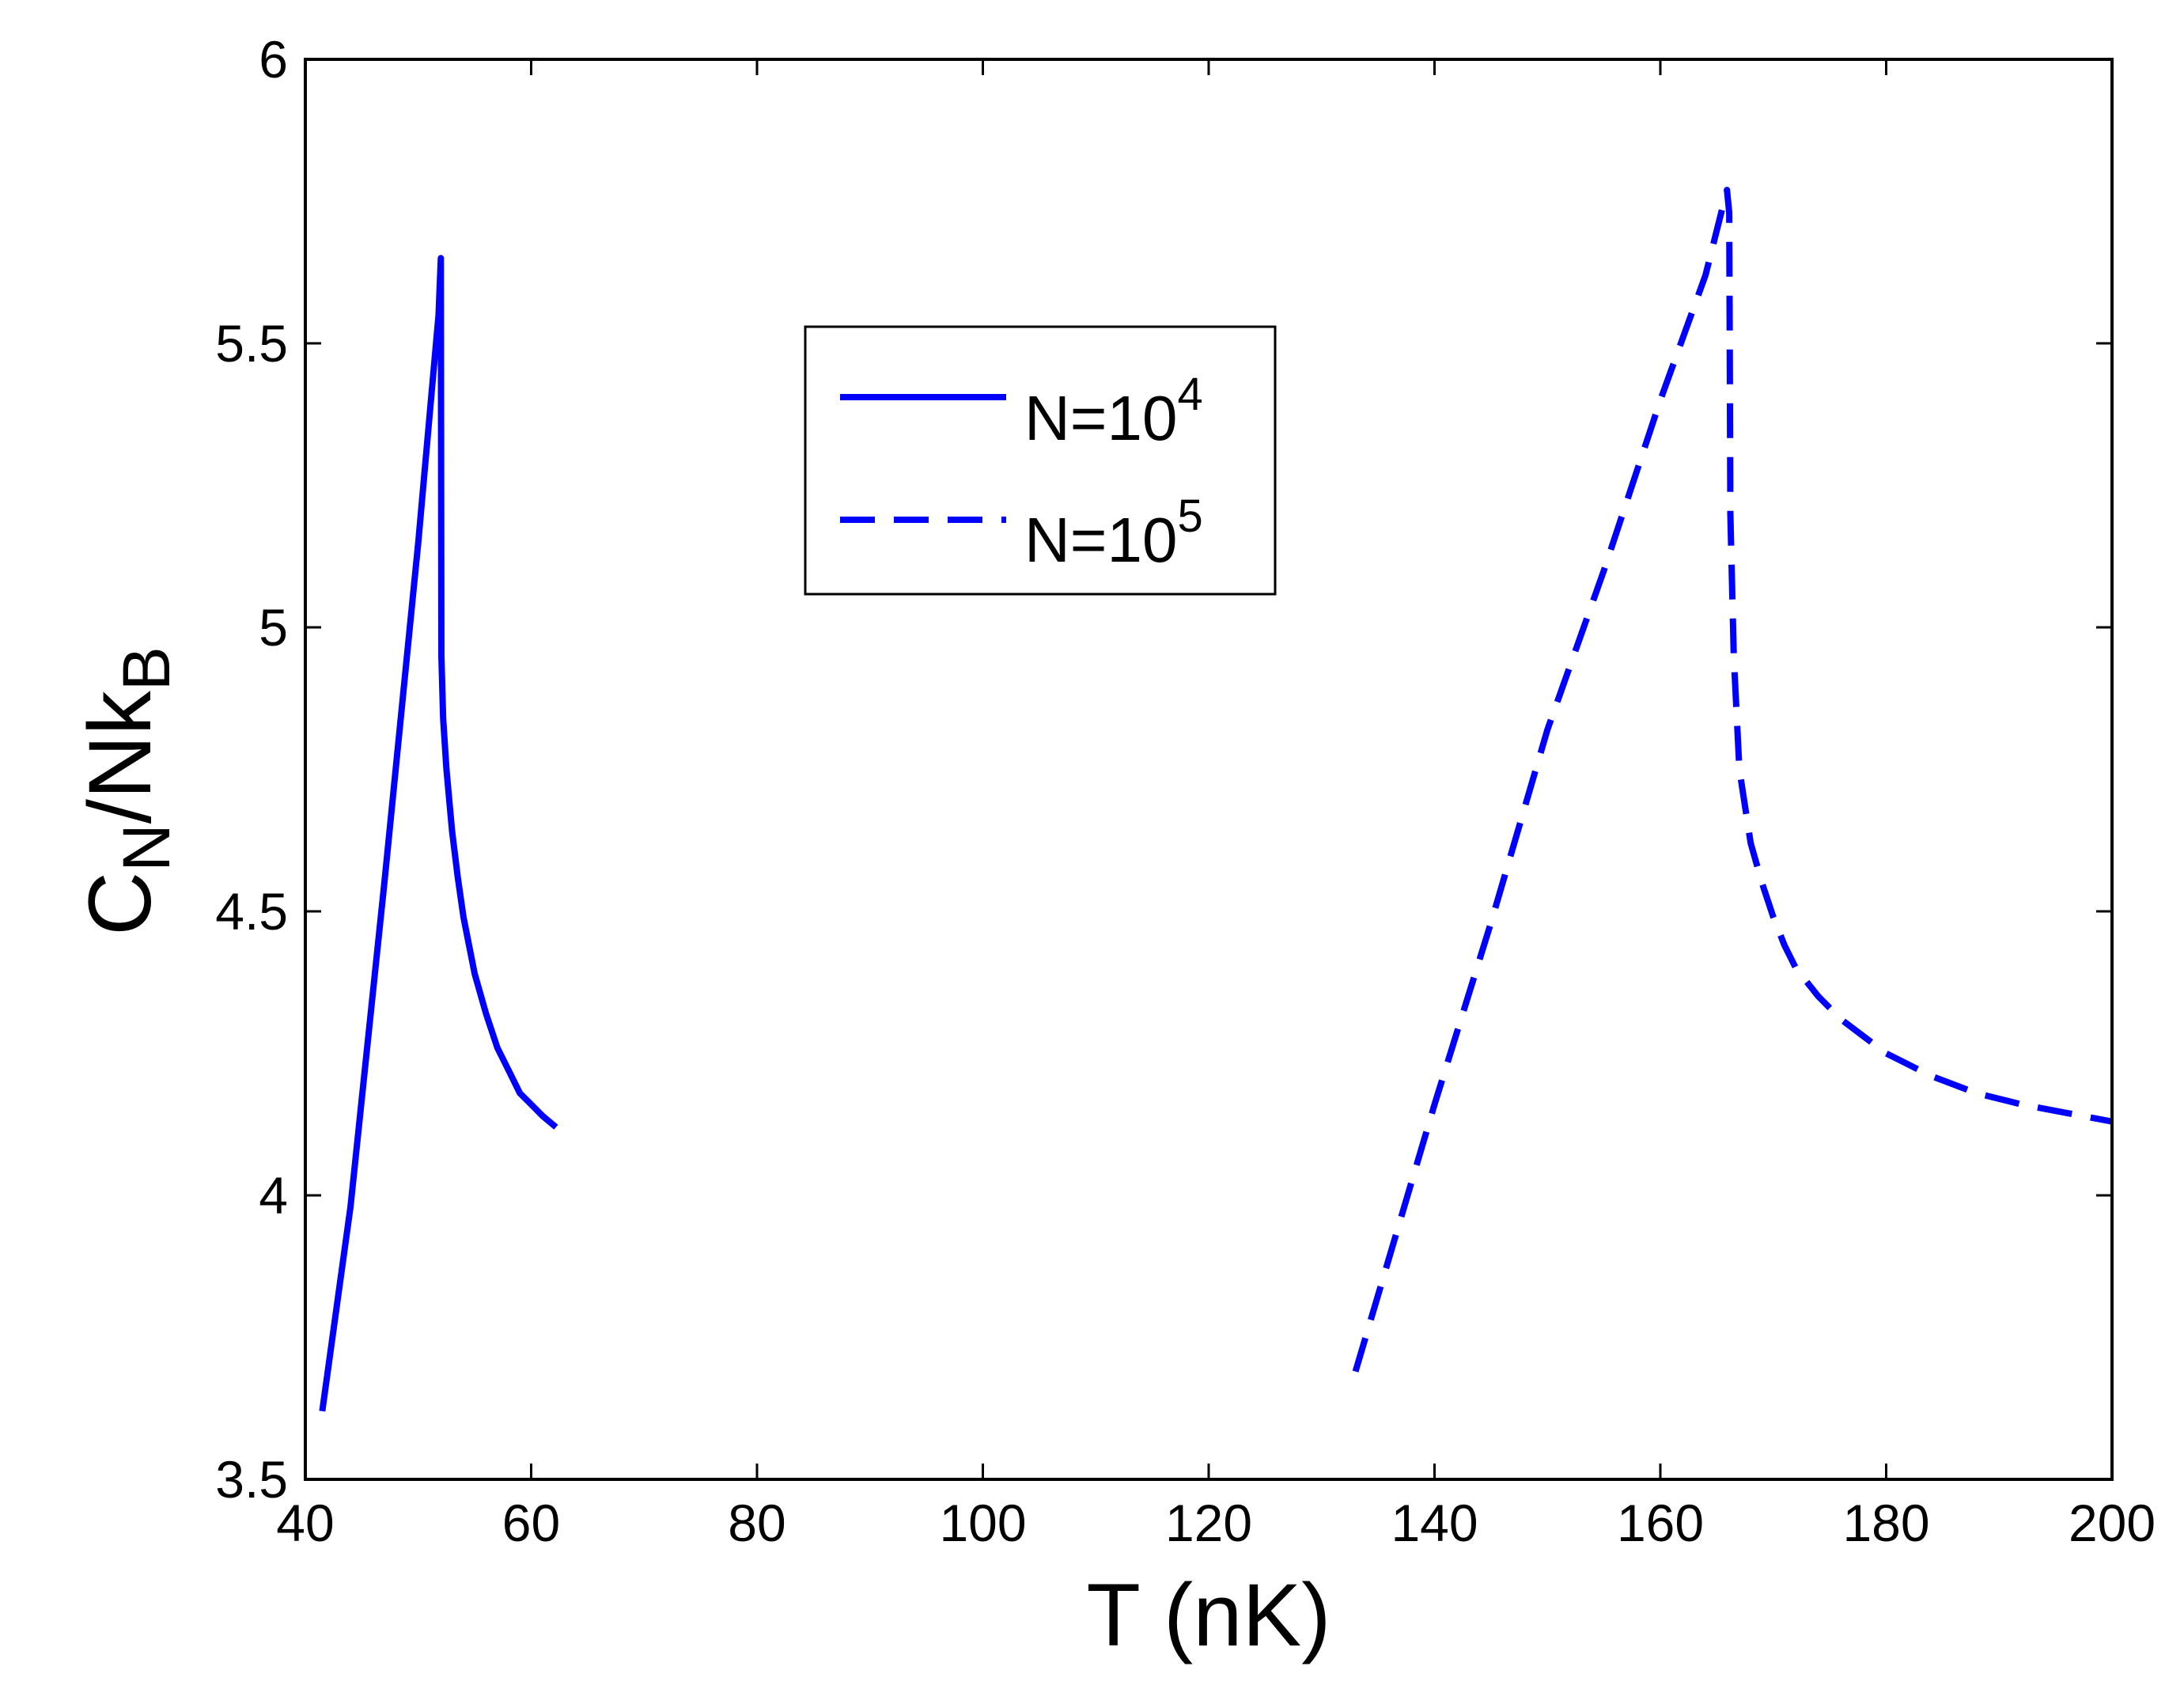 Image resolution: width=2184 pixels, height=1689 pixels. Describe the element at coordinates (1208, 1615) in the screenshot. I see `x-axis-label: T (nK)` at that location.